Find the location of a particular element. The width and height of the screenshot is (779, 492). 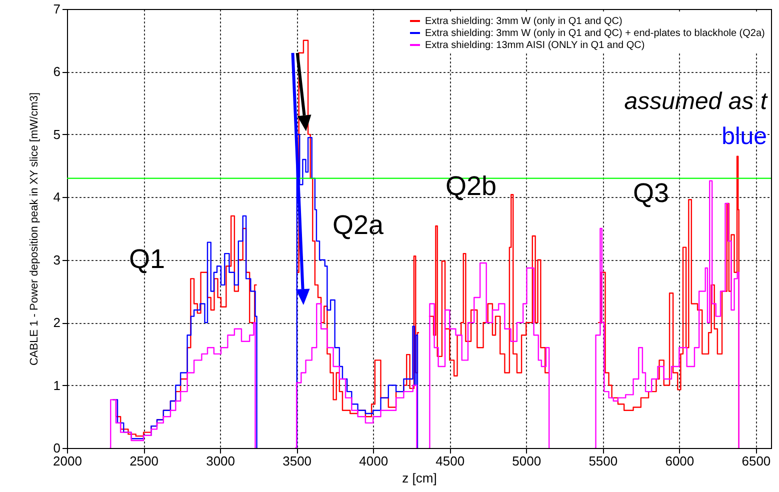

x-tick-label: 2500 is located at coordinates (144, 461).